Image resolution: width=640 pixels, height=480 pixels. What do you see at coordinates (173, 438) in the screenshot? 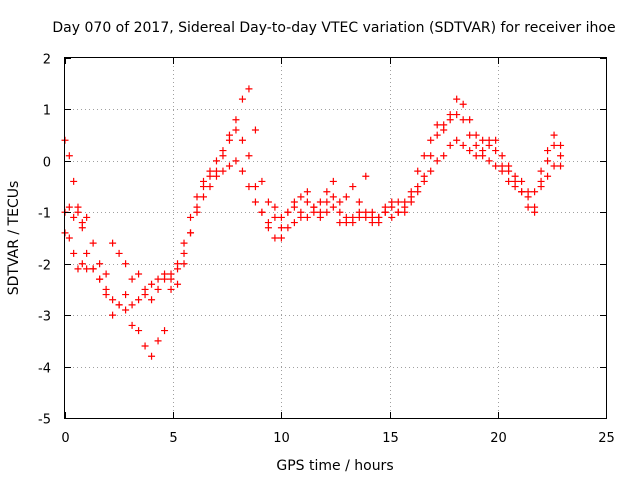
I see `x-tick-label: 5` at bounding box center [173, 438].